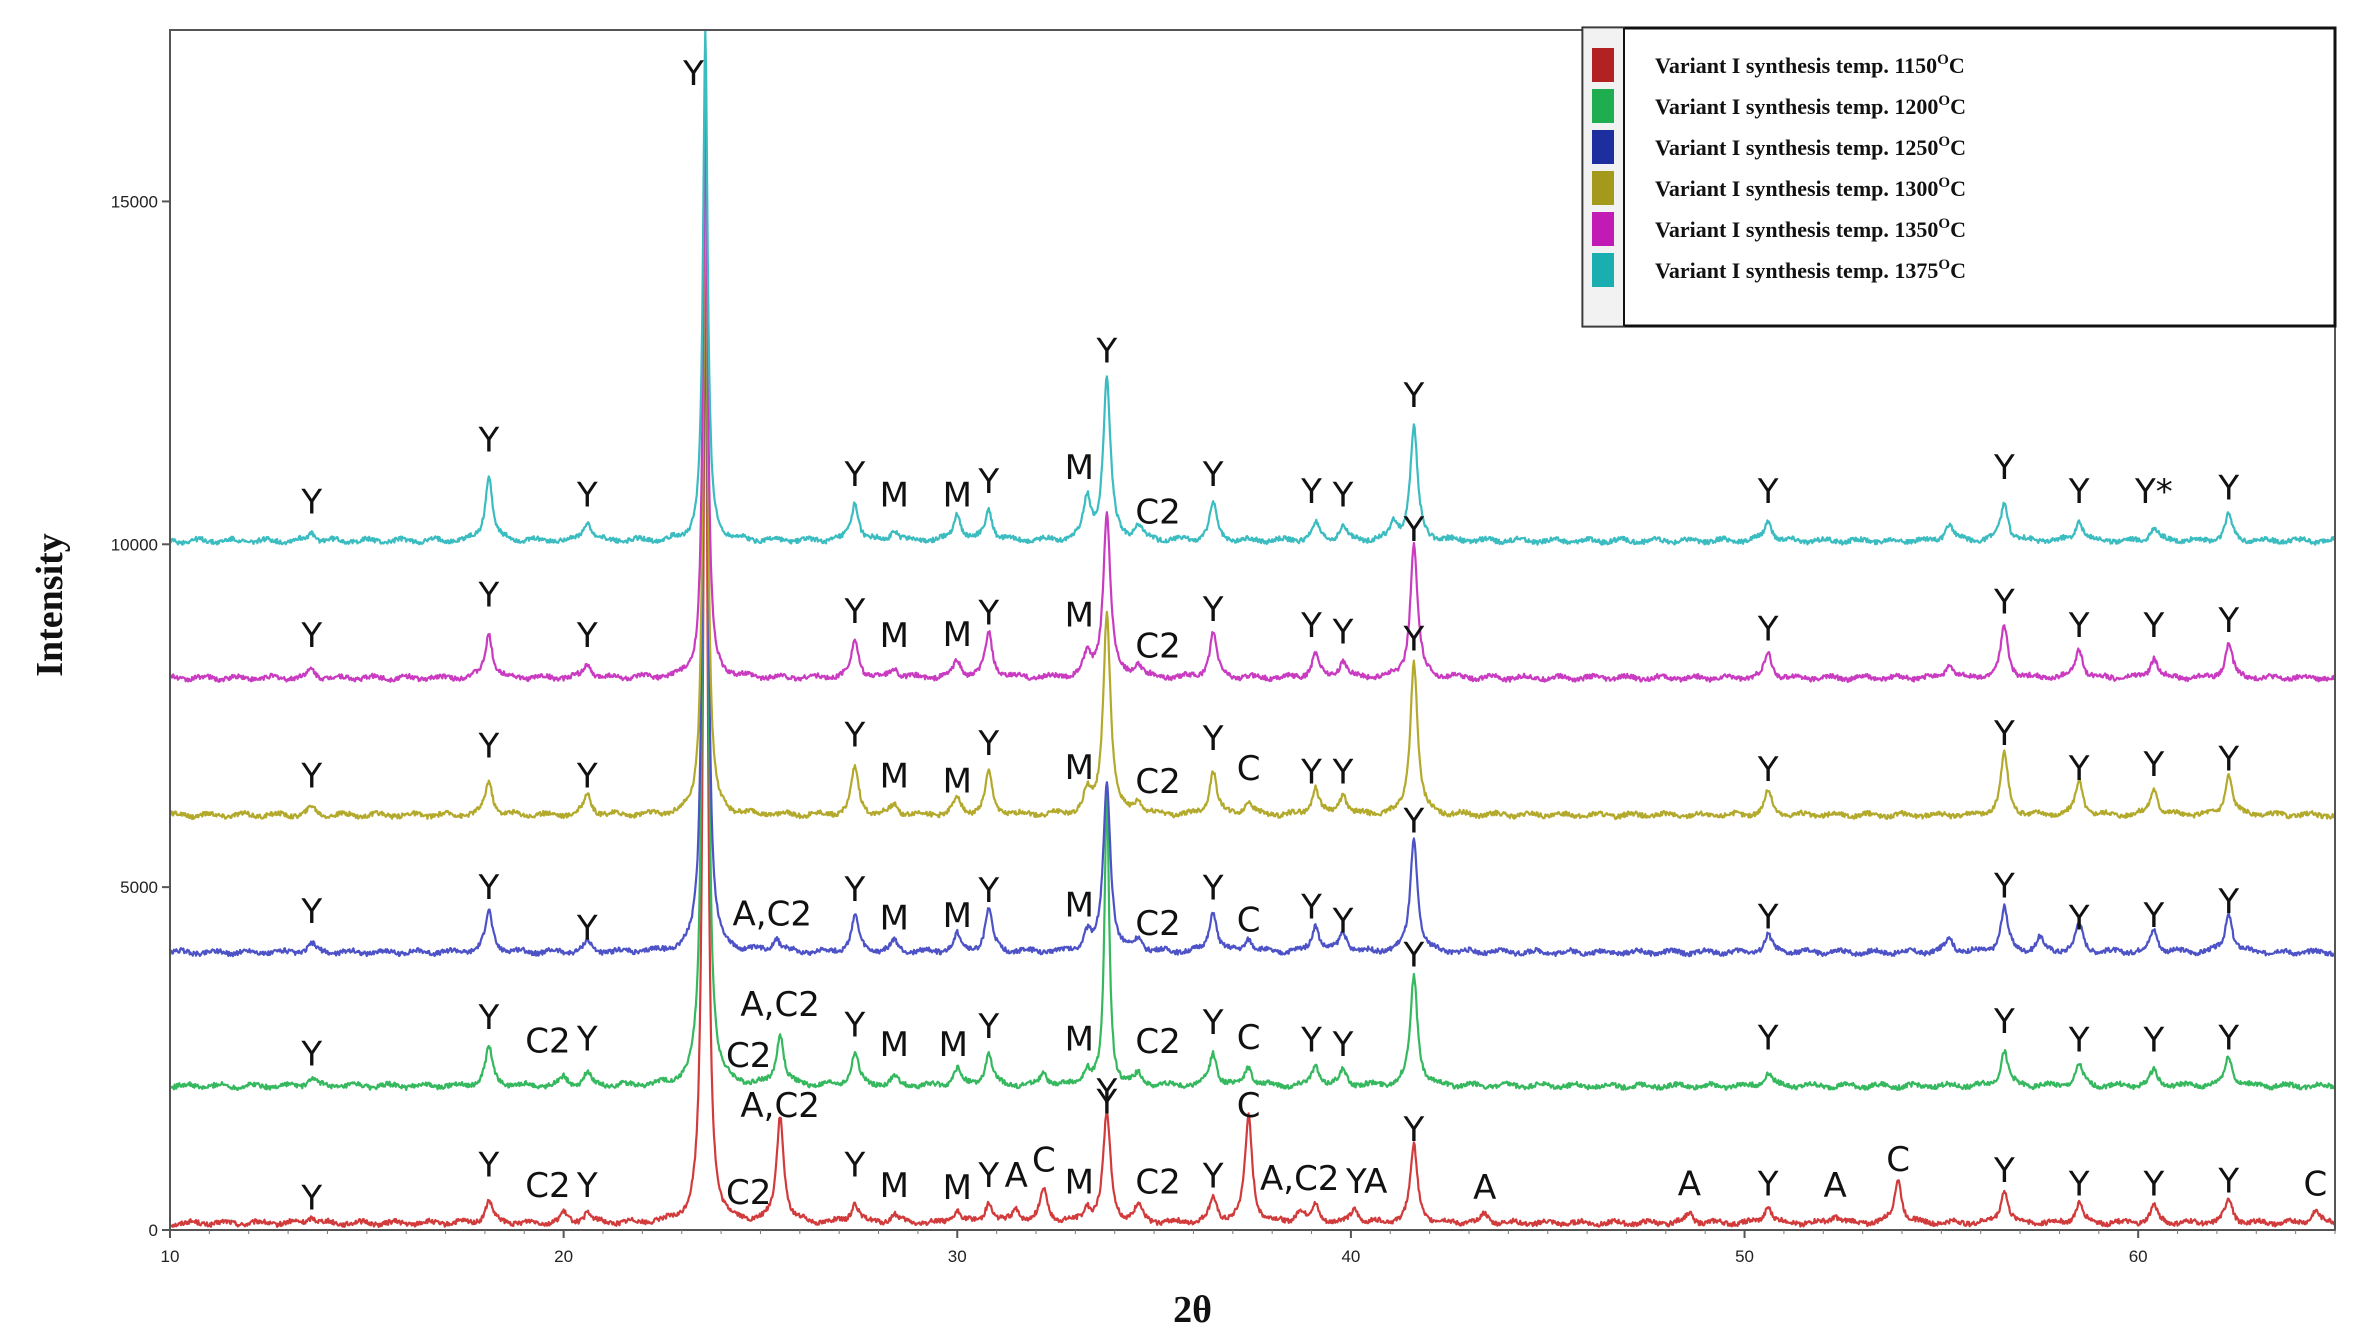  Describe the element at coordinates (957, 1256) in the screenshot. I see `x-tick-label: 30` at that location.